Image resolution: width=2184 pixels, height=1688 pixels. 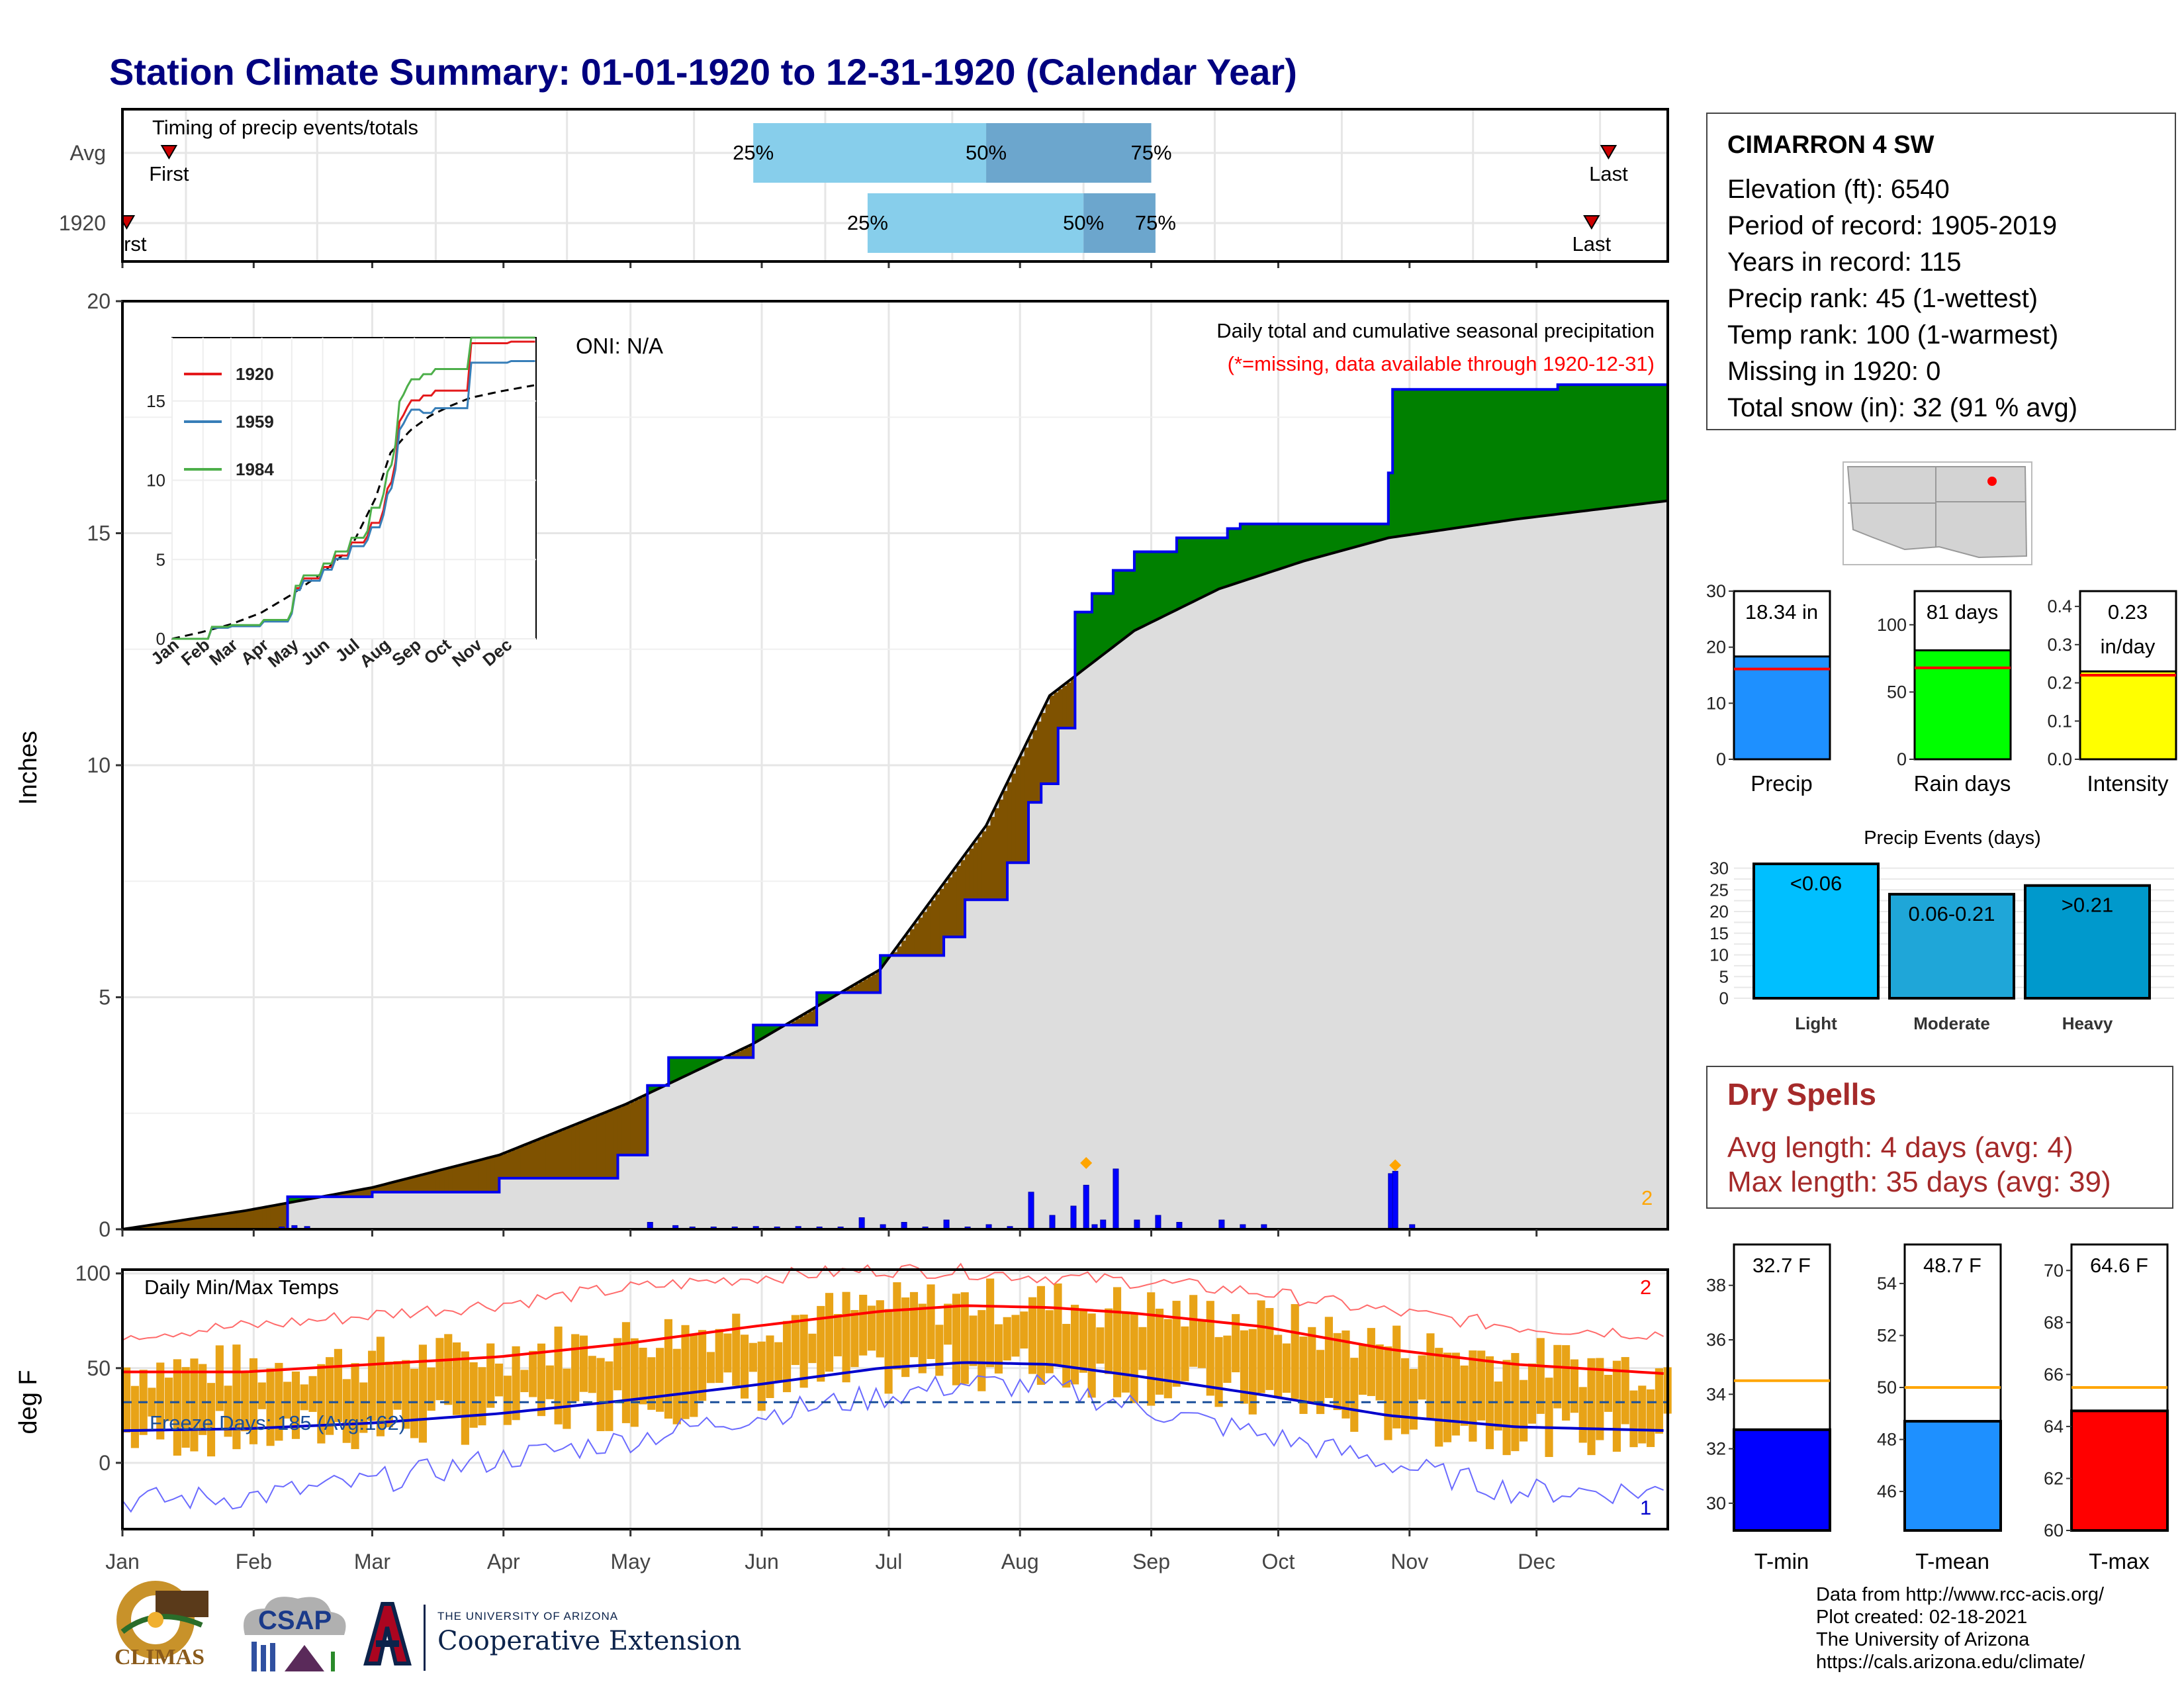 What do you see at coordinates (99, 301) in the screenshot?
I see `precip-y-tick-label: 20` at bounding box center [99, 301].